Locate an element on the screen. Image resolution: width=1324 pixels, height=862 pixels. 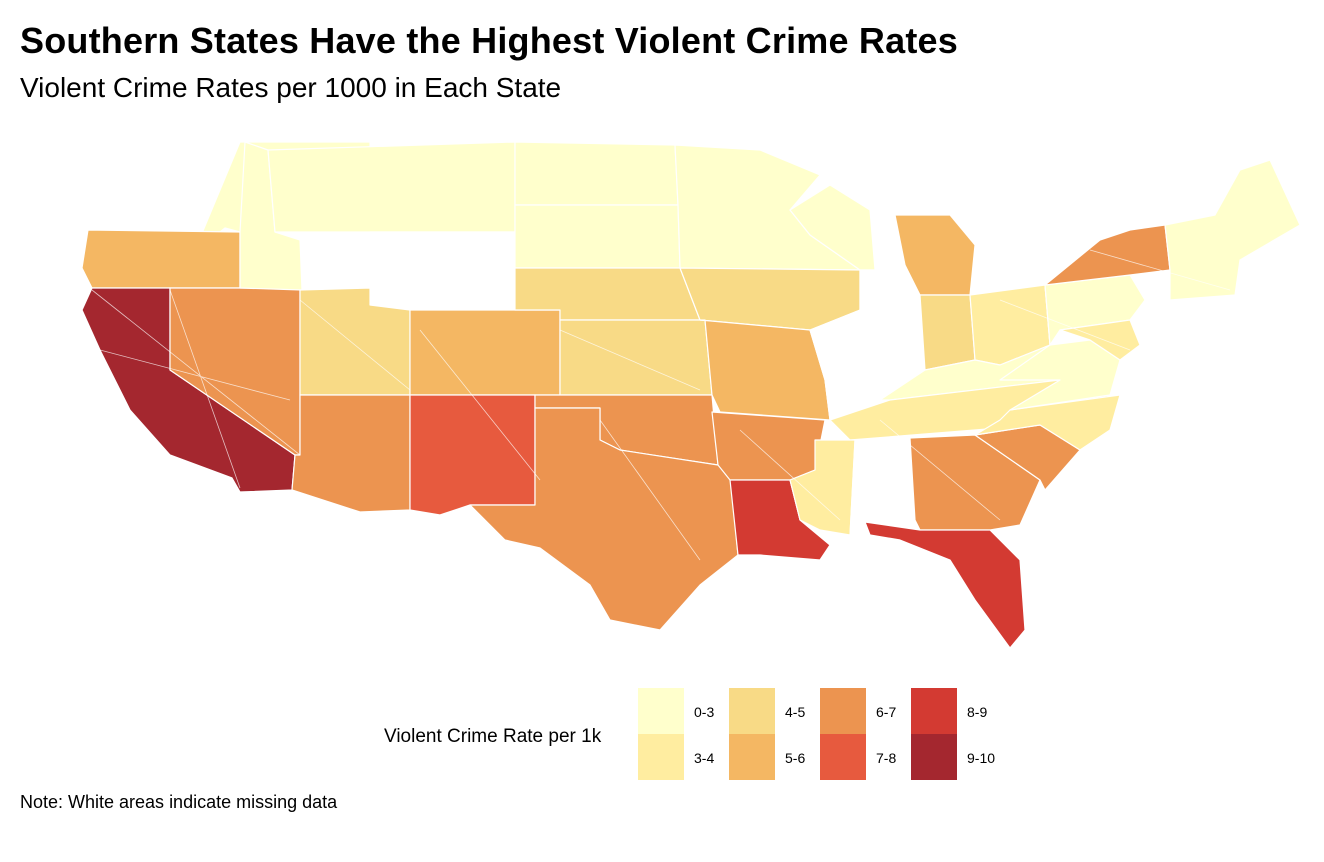
state-south-dakota is located at coordinates (597, 236).